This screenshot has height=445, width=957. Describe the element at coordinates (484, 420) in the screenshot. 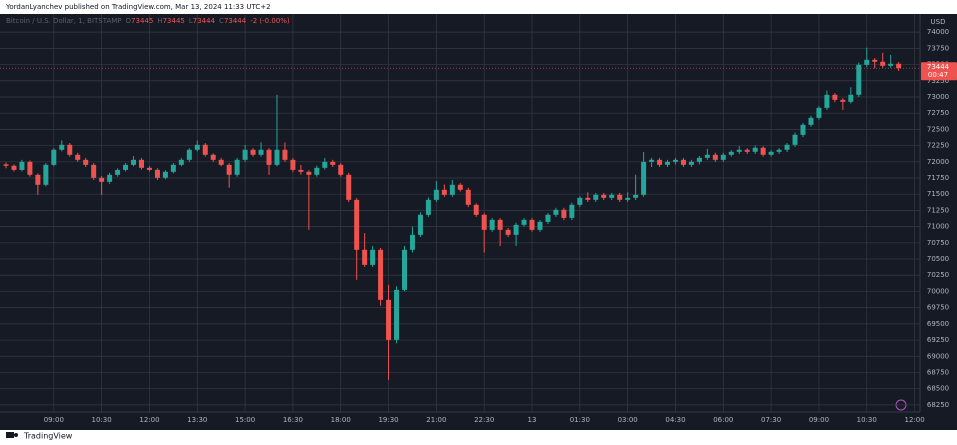

I see `x-tick-label: 22:30` at that location.